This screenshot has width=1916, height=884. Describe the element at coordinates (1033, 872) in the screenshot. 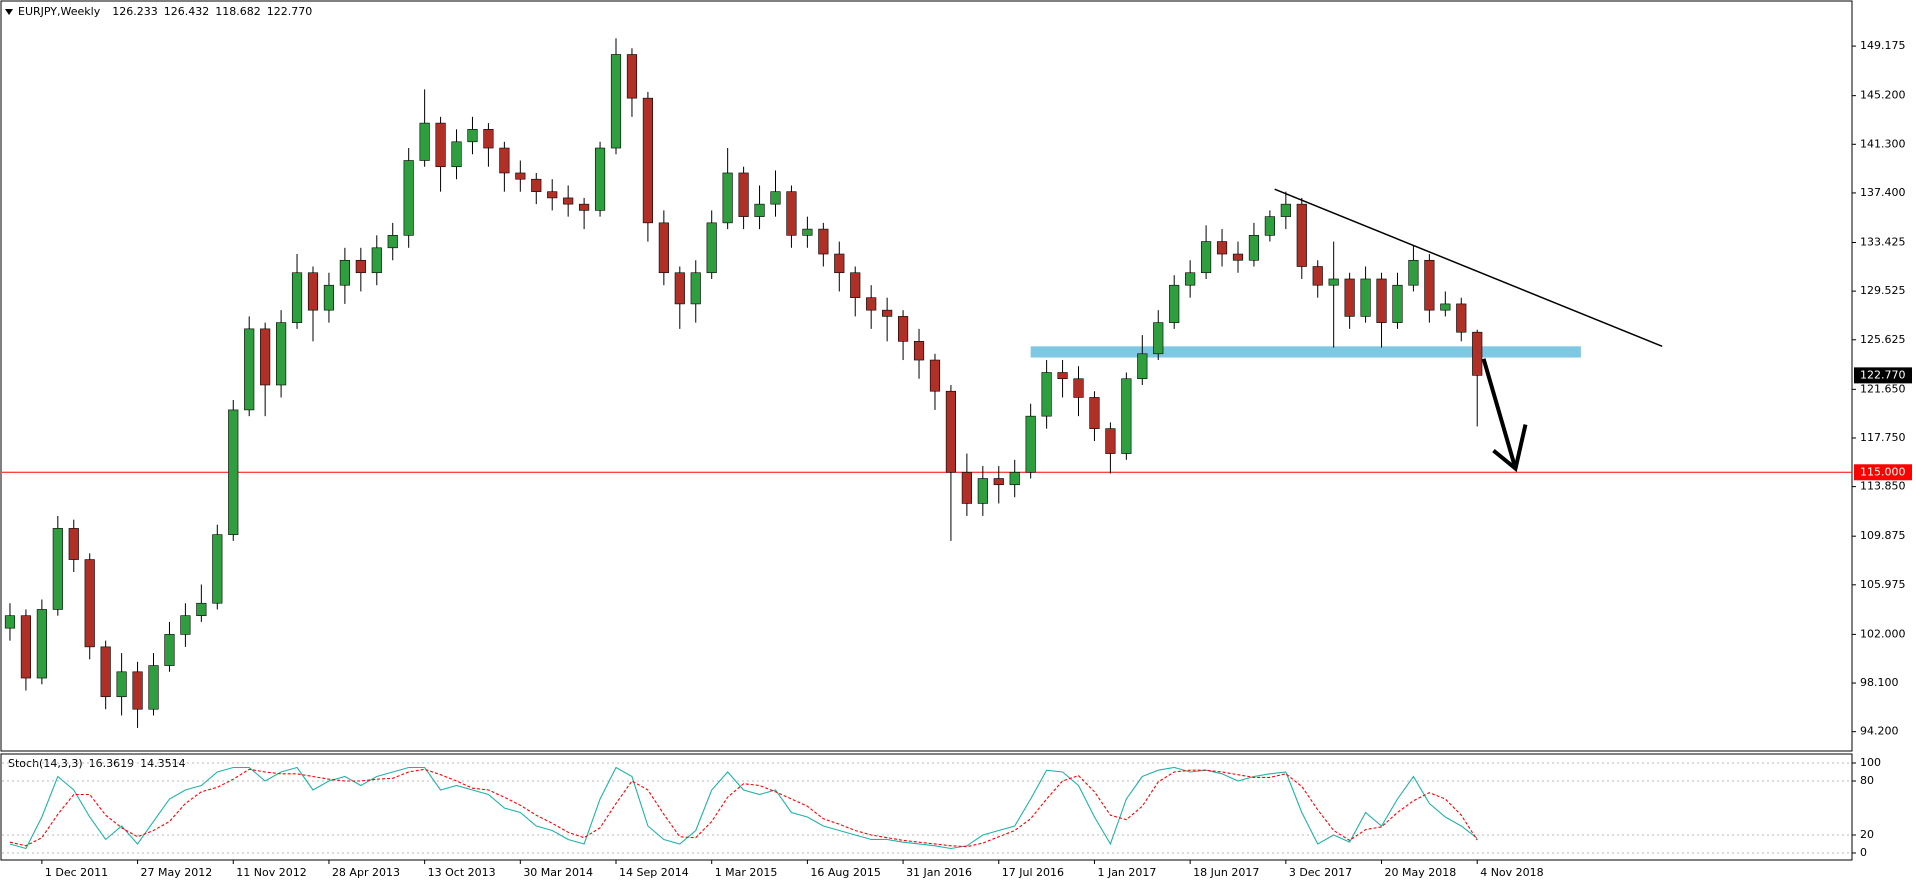

I see `x-tick-label: 17 Jul 2016` at that location.